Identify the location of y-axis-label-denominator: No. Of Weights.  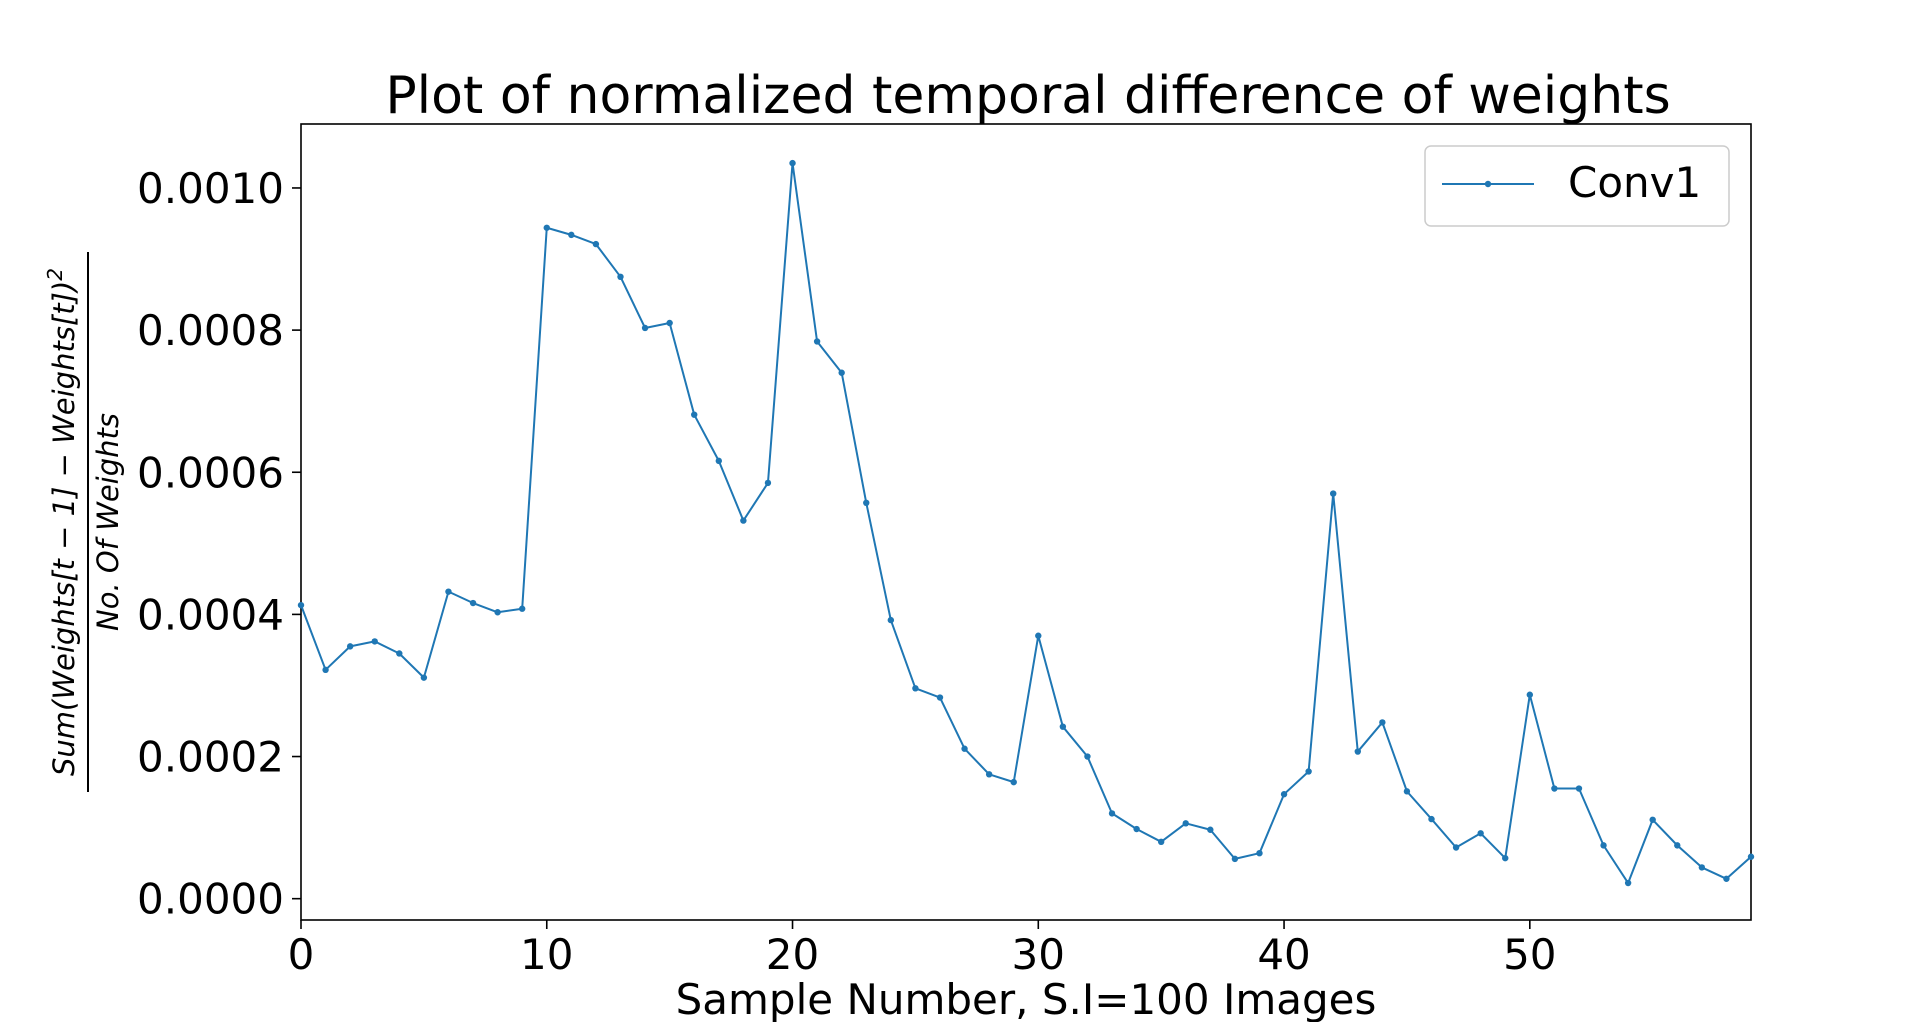
(108, 522).